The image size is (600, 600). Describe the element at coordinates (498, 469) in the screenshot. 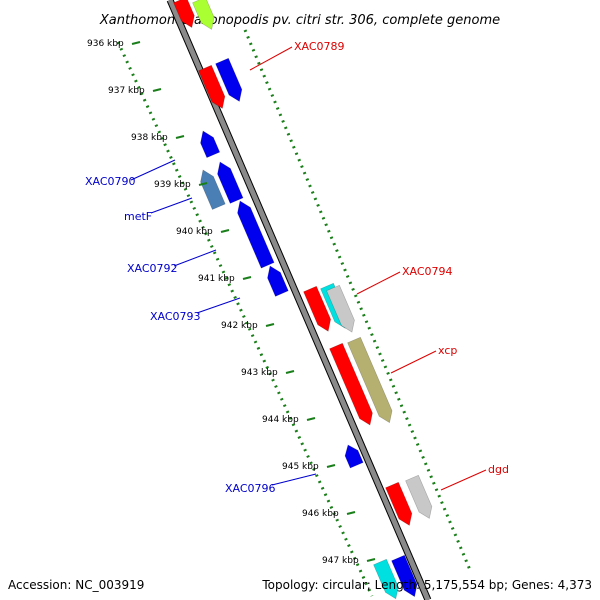

I see `gene-label-right: dgd` at that location.